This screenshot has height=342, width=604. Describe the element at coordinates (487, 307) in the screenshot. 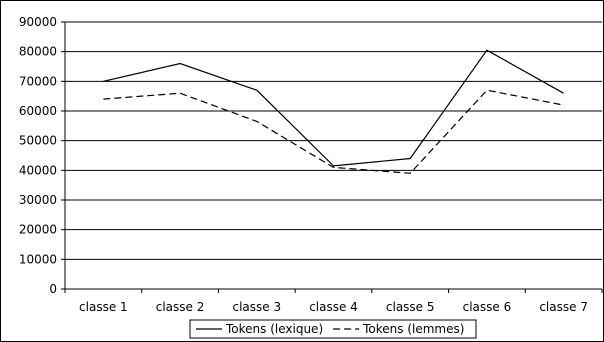

I see `x-tick-label: classe 6` at that location.